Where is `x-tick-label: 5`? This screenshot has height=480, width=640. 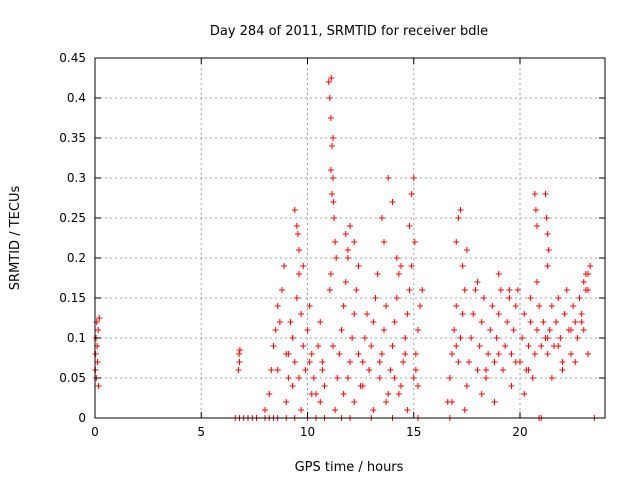
x-tick-label: 5 is located at coordinates (201, 432).